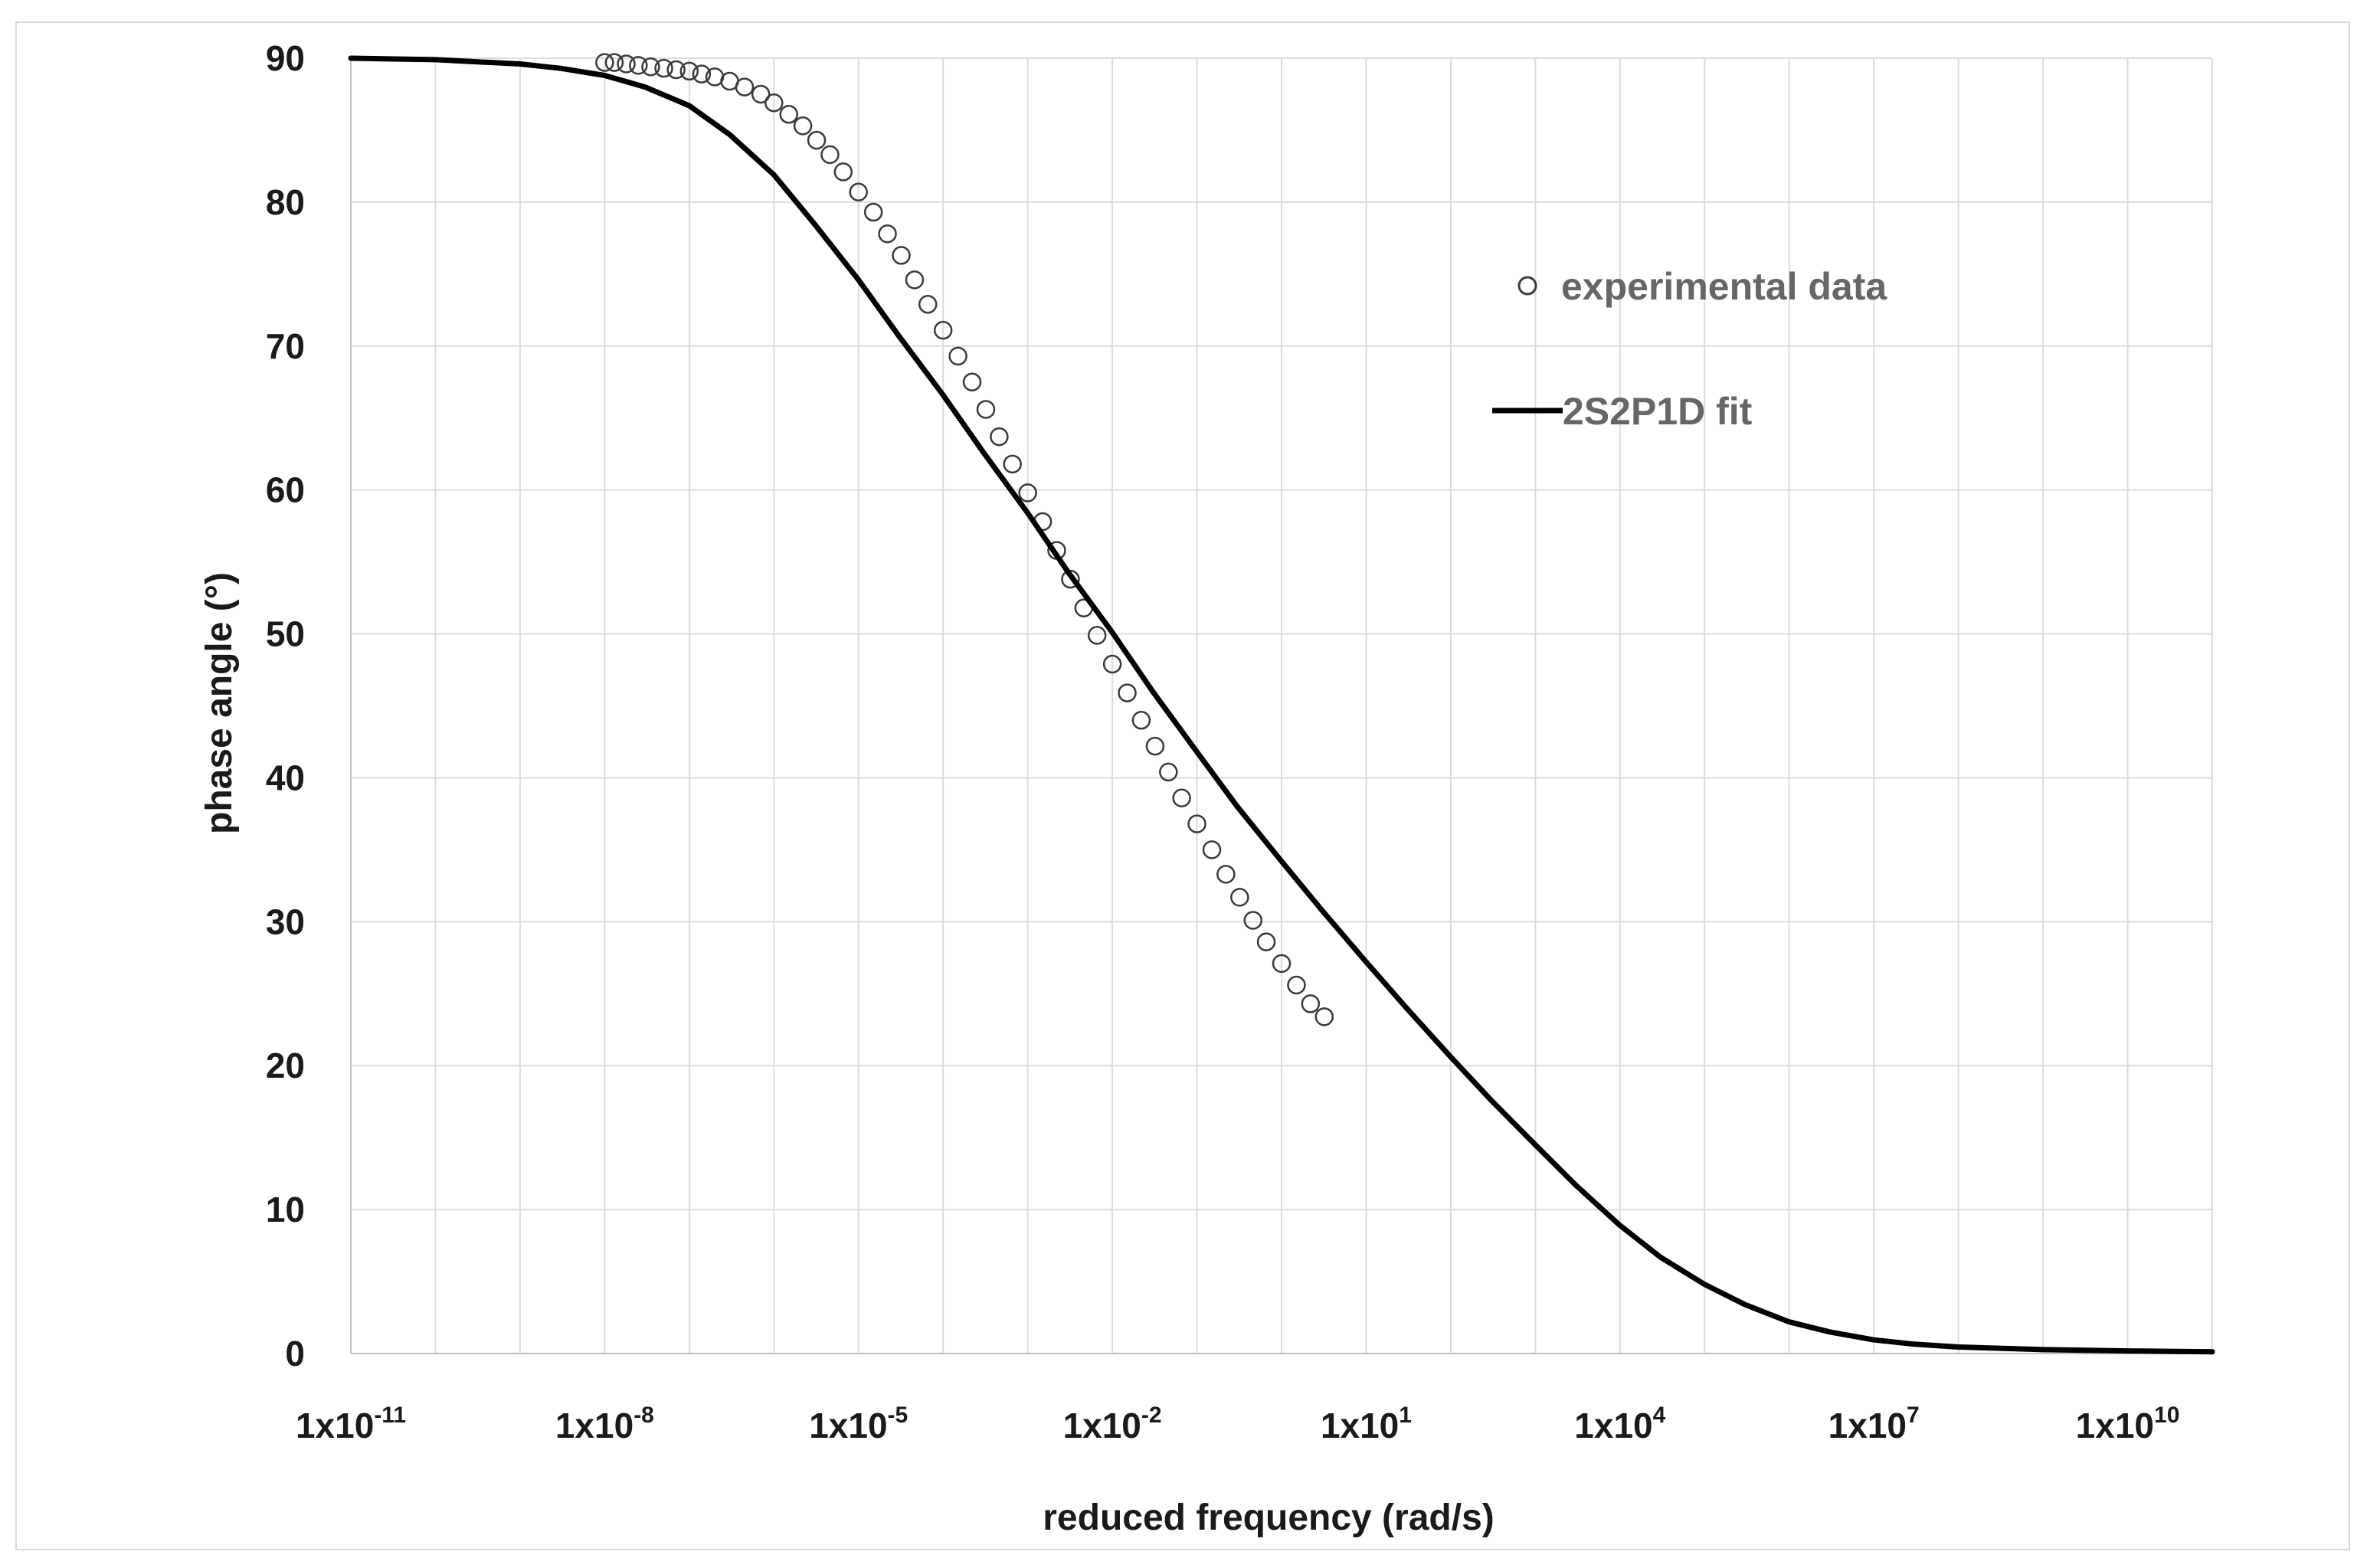 This screenshot has height=1568, width=2367. What do you see at coordinates (1151, 1415) in the screenshot?
I see `x-tick-exponent: -2` at bounding box center [1151, 1415].